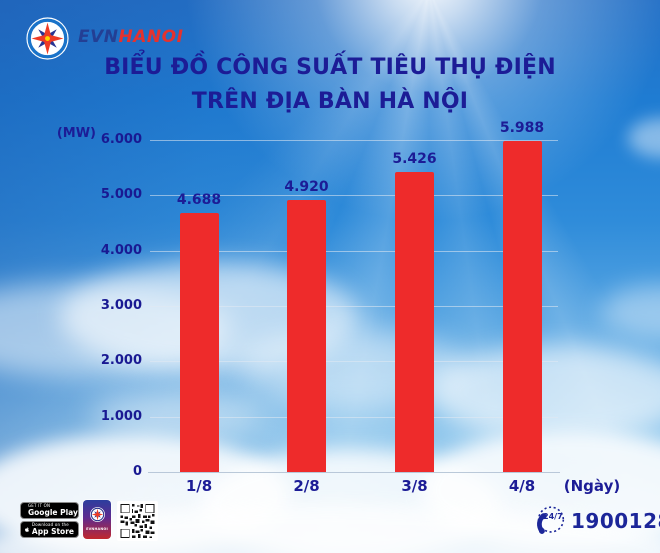 The image size is (660, 553). I want to click on app-store-label: App Store, so click(52, 531).